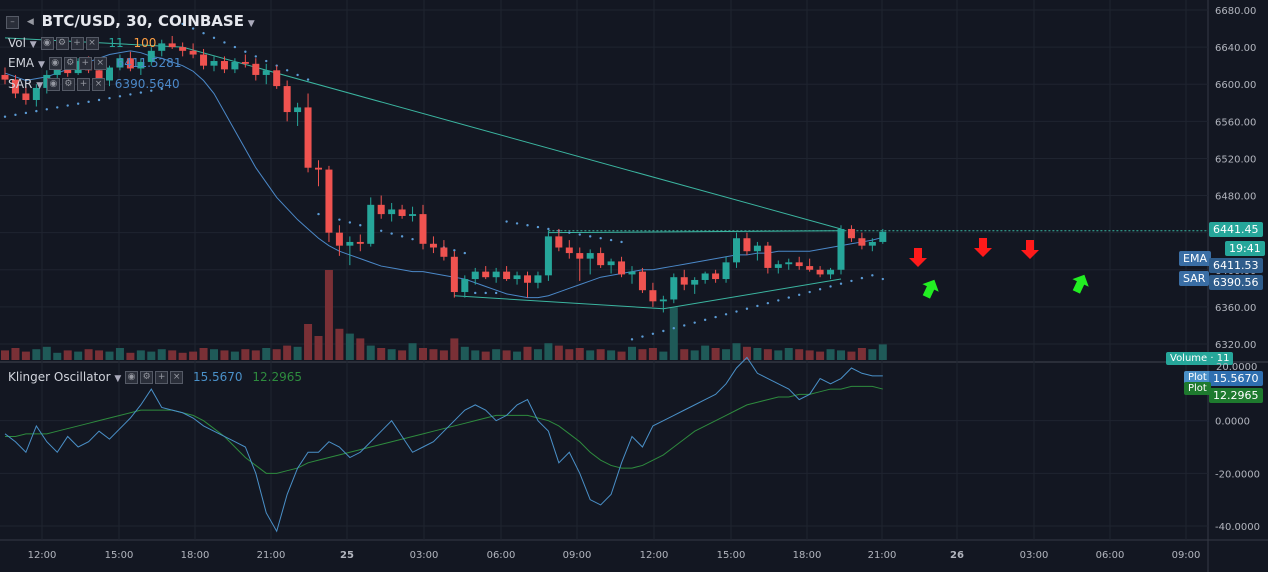  Describe the element at coordinates (654, 555) in the screenshot. I see `time-tick-label: 12:00` at that location.